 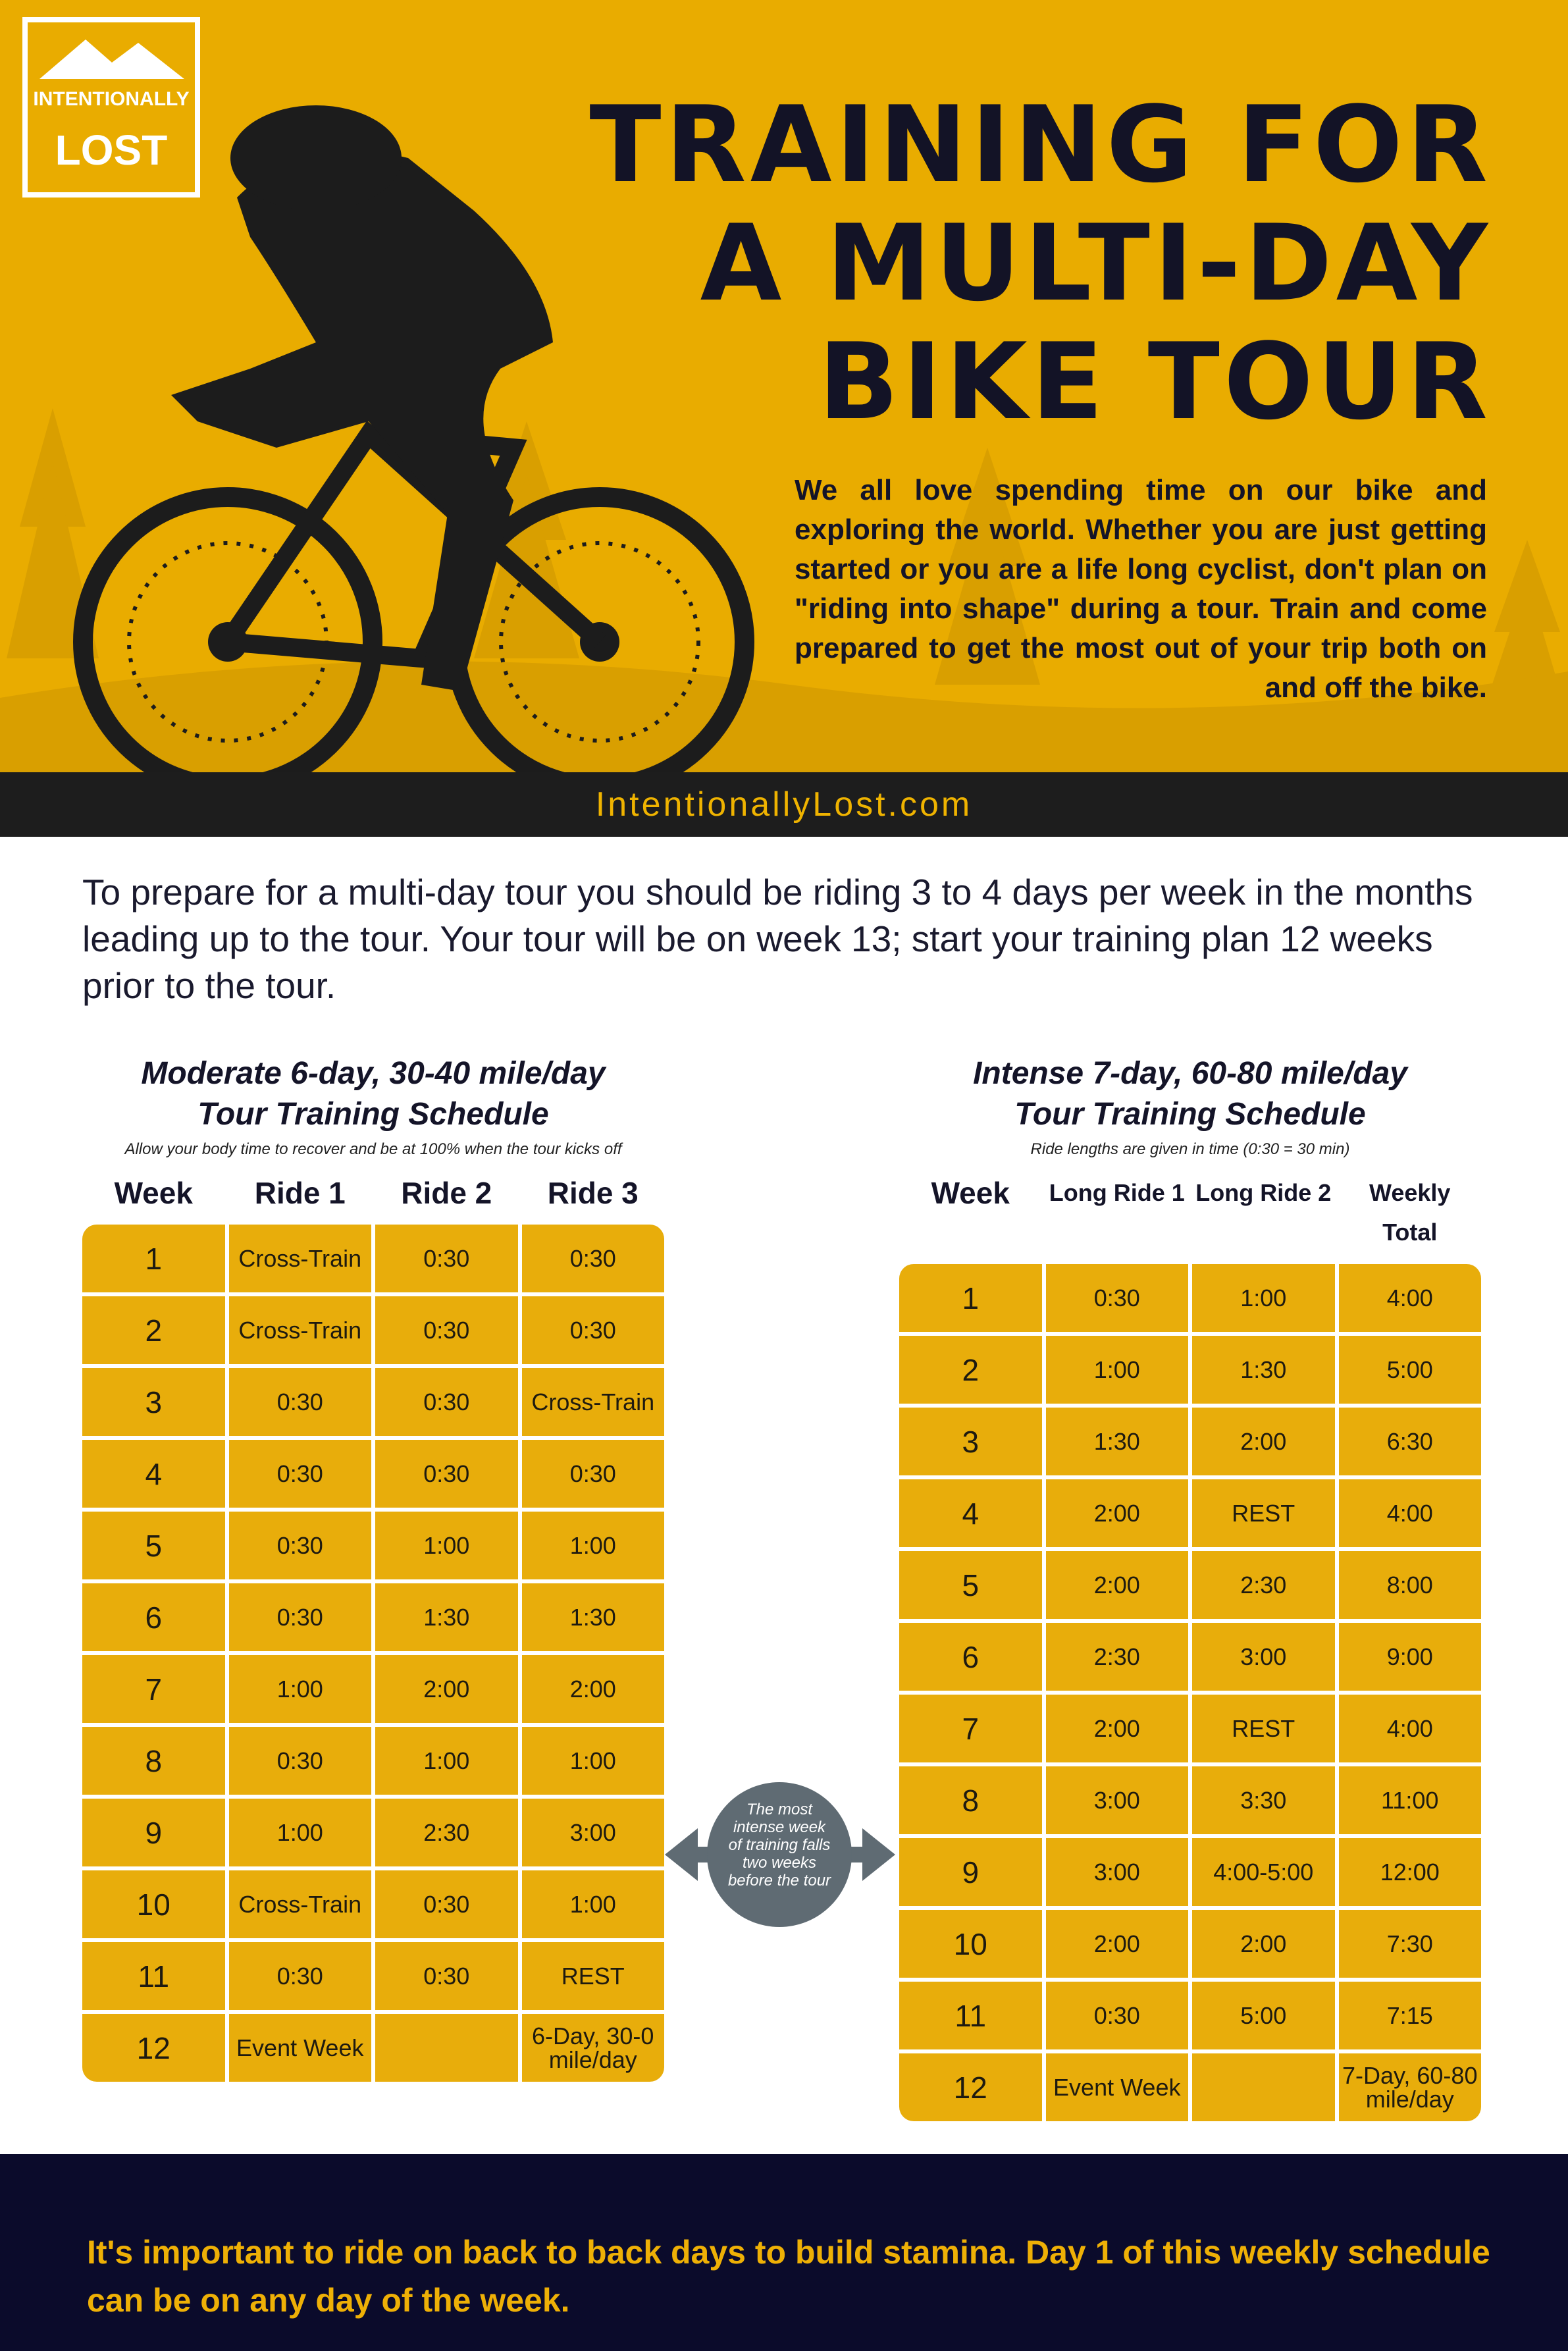 What do you see at coordinates (1117, 2087) in the screenshot?
I see `time-cell: Event Week` at bounding box center [1117, 2087].